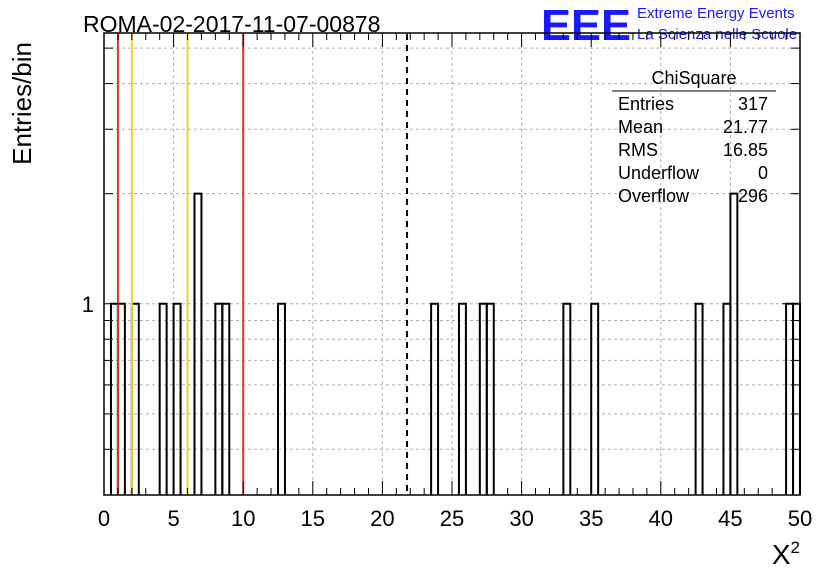 Image resolution: width=836 pixels, height=572 pixels. I want to click on x-tick-label: 30, so click(521, 518).